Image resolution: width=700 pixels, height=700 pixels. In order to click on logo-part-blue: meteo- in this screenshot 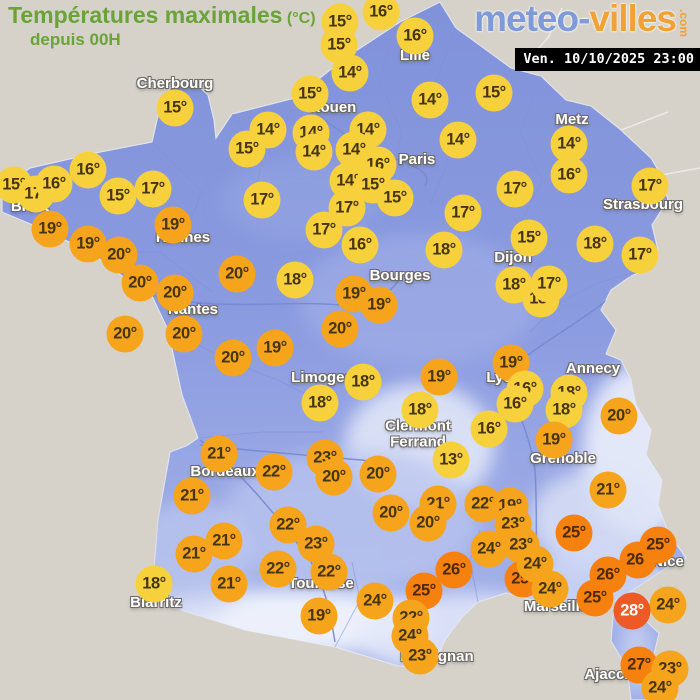, I will do `click(532, 19)`.